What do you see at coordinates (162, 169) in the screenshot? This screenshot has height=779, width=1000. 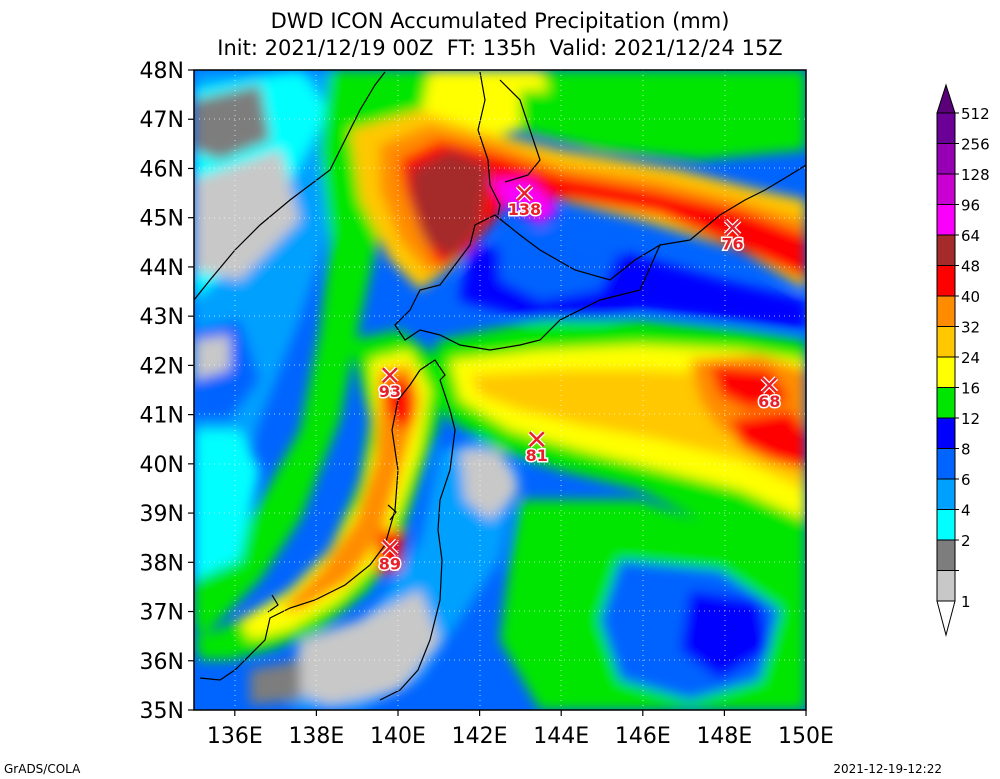 I see `lat-label: 46N` at bounding box center [162, 169].